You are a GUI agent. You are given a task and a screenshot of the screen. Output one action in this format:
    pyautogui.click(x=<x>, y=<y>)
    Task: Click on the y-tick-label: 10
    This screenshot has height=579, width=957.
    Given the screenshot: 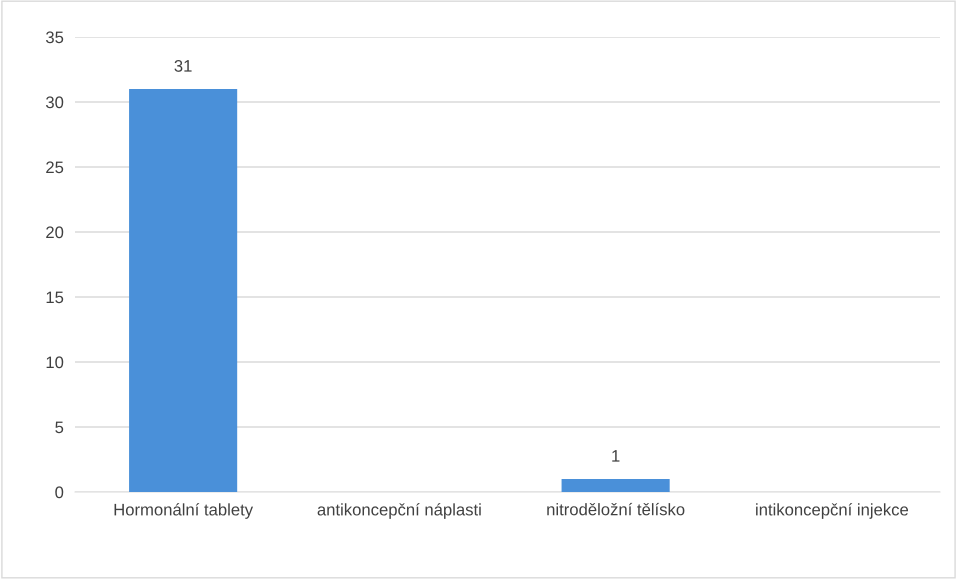 What is the action you would take?
    pyautogui.click(x=55, y=362)
    